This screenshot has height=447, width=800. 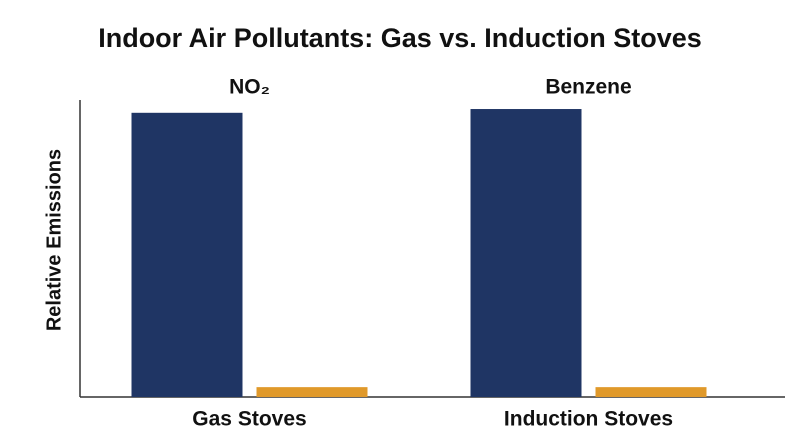 What do you see at coordinates (54, 240) in the screenshot?
I see `y-axis-label: Relative Emissions` at bounding box center [54, 240].